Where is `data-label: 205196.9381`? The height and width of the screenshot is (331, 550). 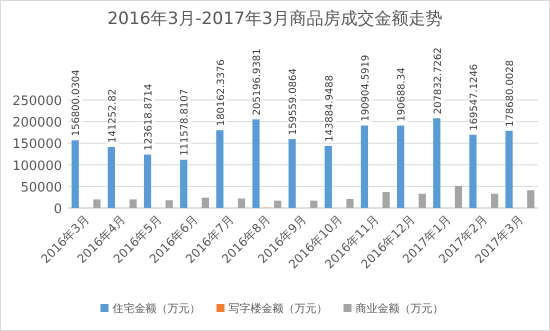
data-label: 205196.9381 is located at coordinates (257, 82).